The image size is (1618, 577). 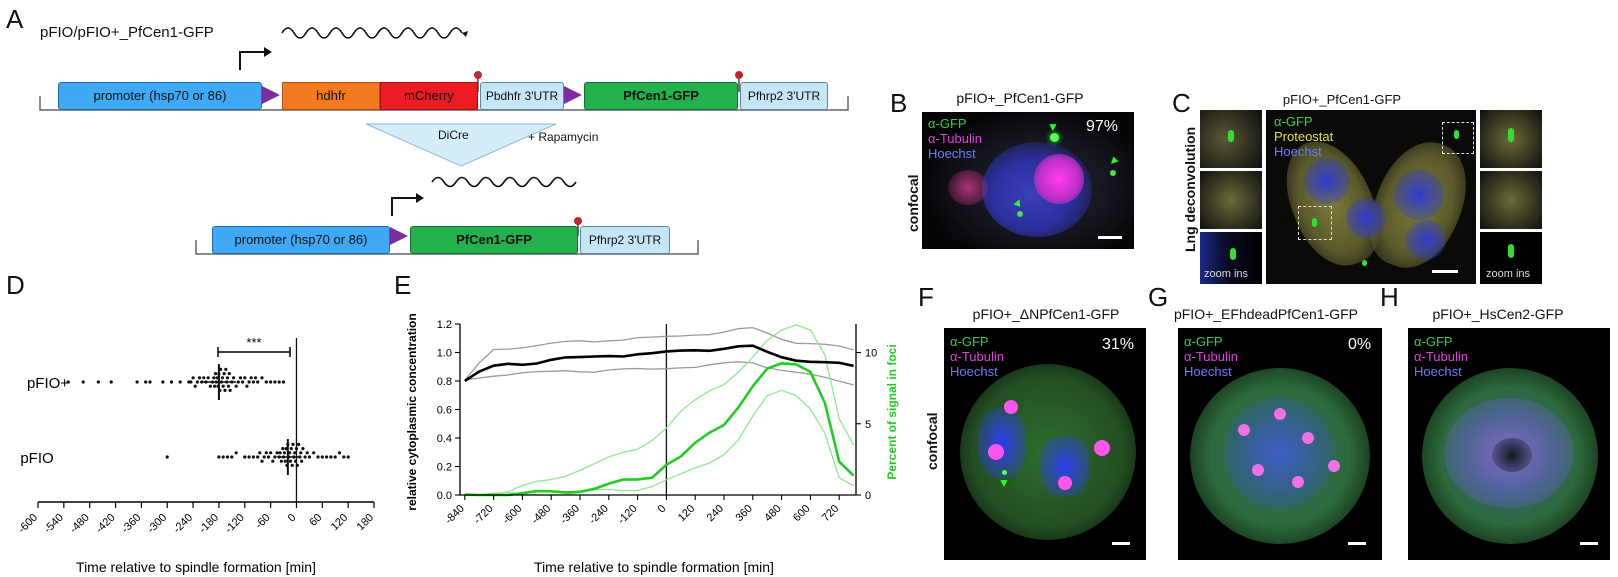 I want to click on panel-c-title: pFIO+_PfCen1-GFP, so click(x=1342, y=99).